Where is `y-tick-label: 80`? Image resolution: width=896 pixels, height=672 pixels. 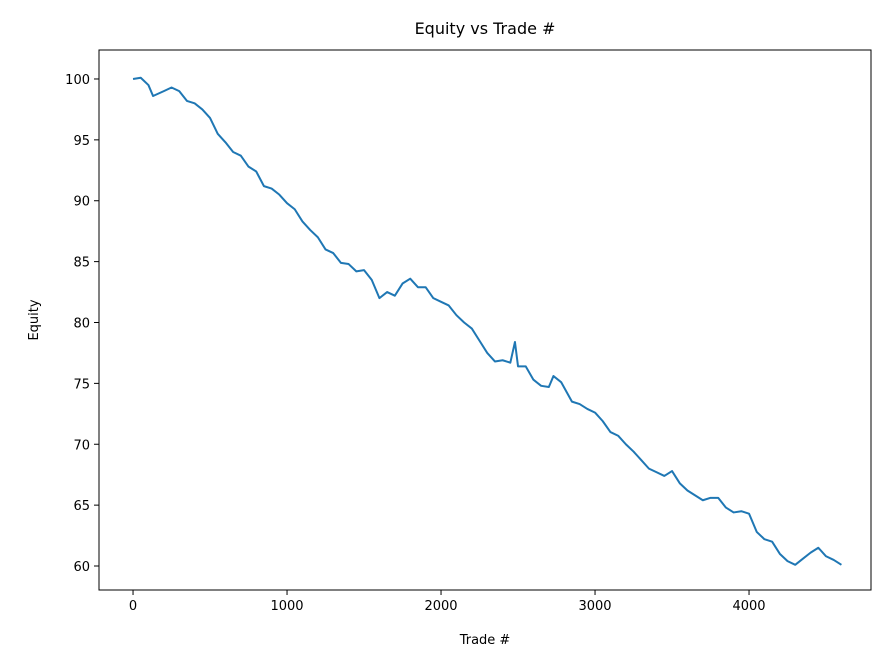
y-tick-label: 80 is located at coordinates (81, 323).